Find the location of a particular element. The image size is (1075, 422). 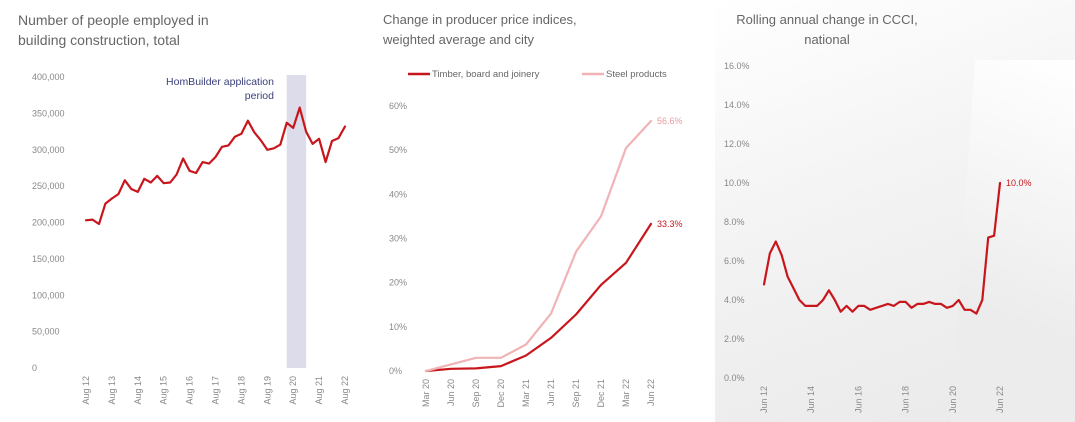

employment-shaded-period is located at coordinates (296, 221).